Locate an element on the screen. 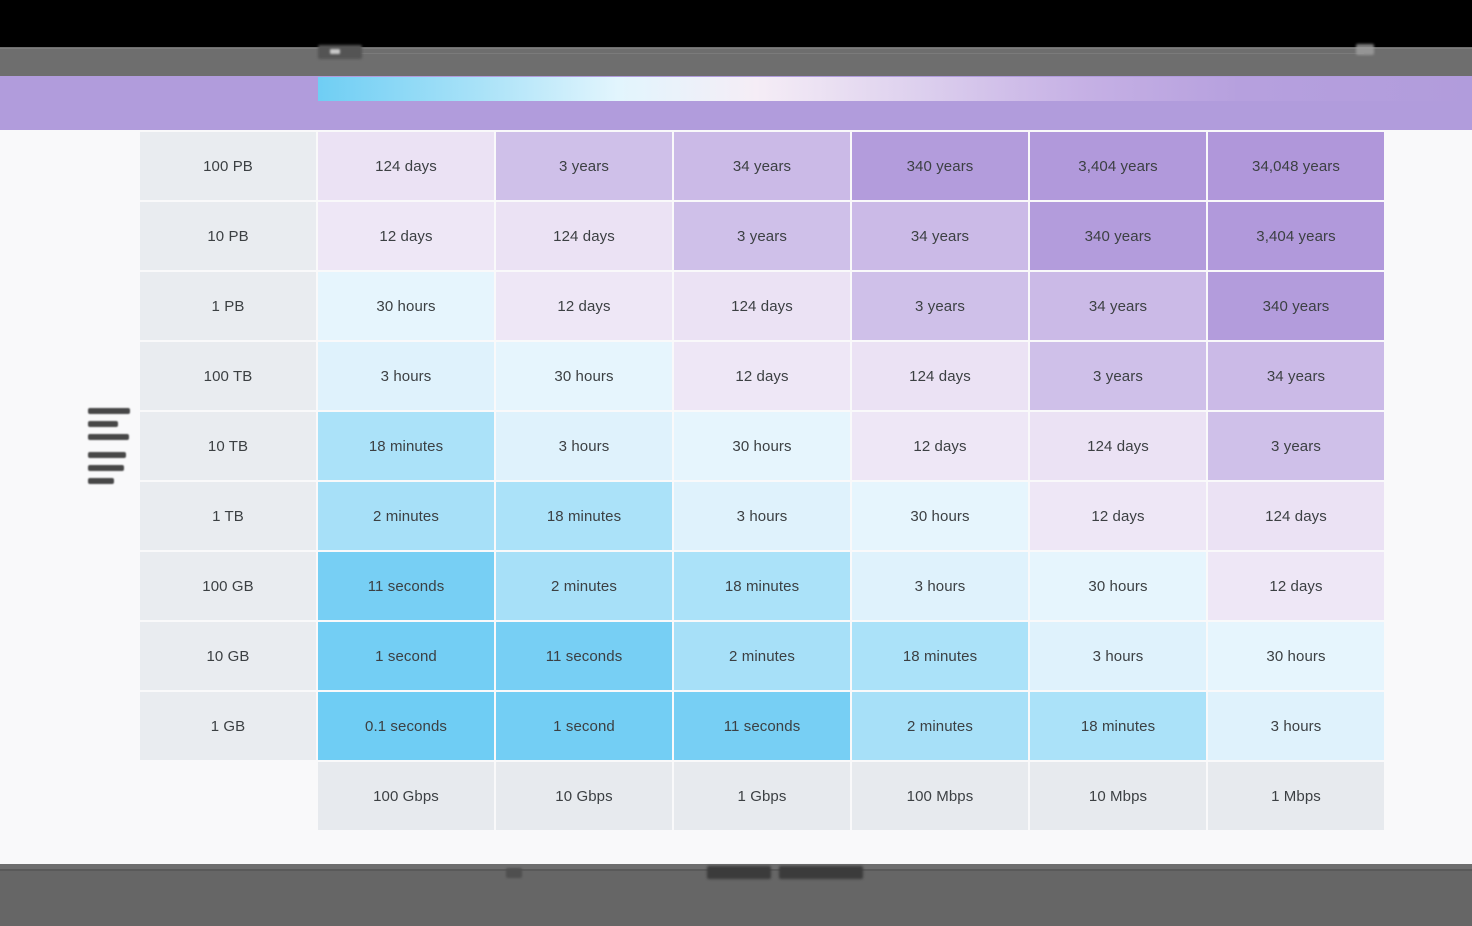 Image resolution: width=1472 pixels, height=926 pixels. toolbar-rule-line is located at coordinates (862, 53).